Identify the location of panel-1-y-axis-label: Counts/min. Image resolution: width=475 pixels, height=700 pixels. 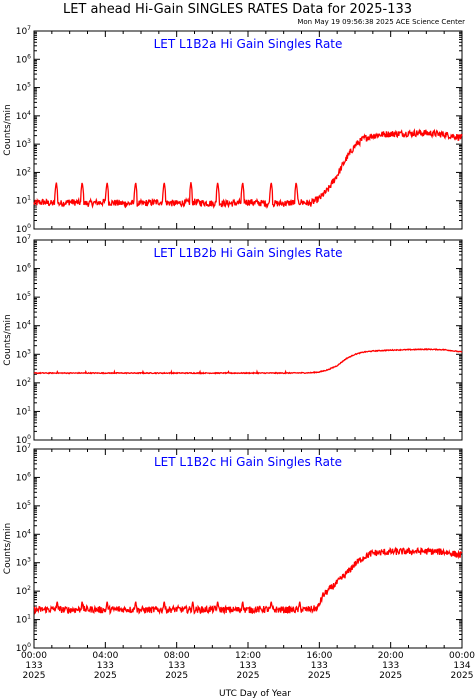
(8, 129).